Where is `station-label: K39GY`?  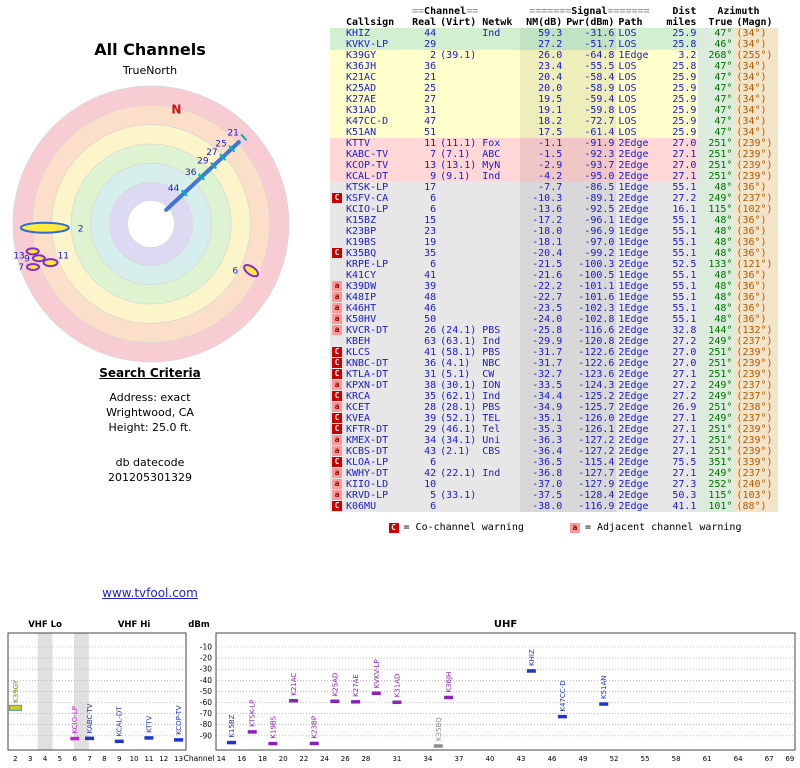 station-label: K39GY is located at coordinates (16, 691).